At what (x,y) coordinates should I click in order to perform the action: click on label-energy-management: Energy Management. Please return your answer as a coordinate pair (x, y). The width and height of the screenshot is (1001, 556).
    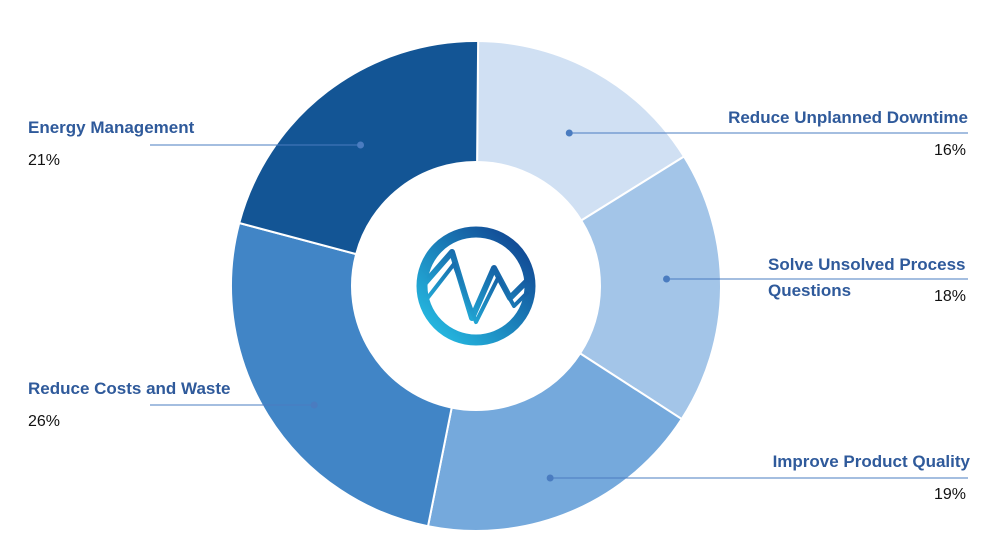
    Looking at the image, I should click on (111, 127).